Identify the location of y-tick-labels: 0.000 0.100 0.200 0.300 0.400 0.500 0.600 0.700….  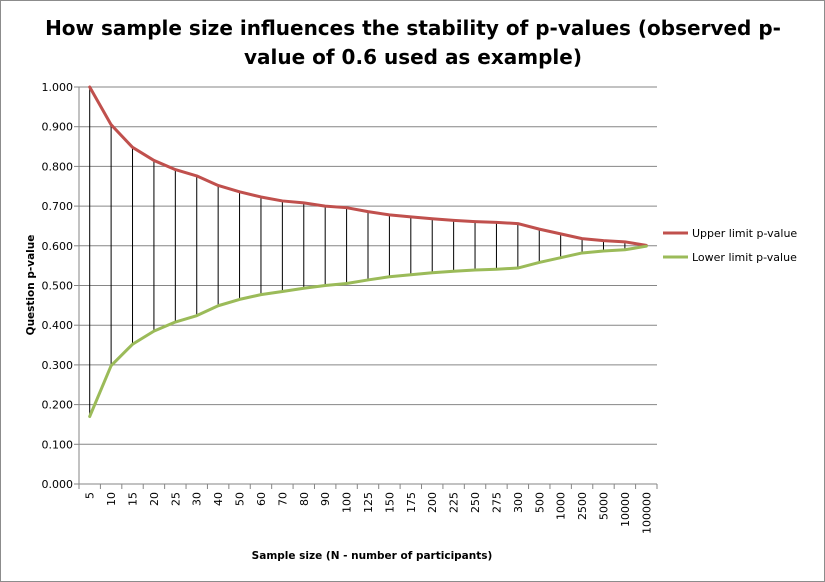
(58, 286).